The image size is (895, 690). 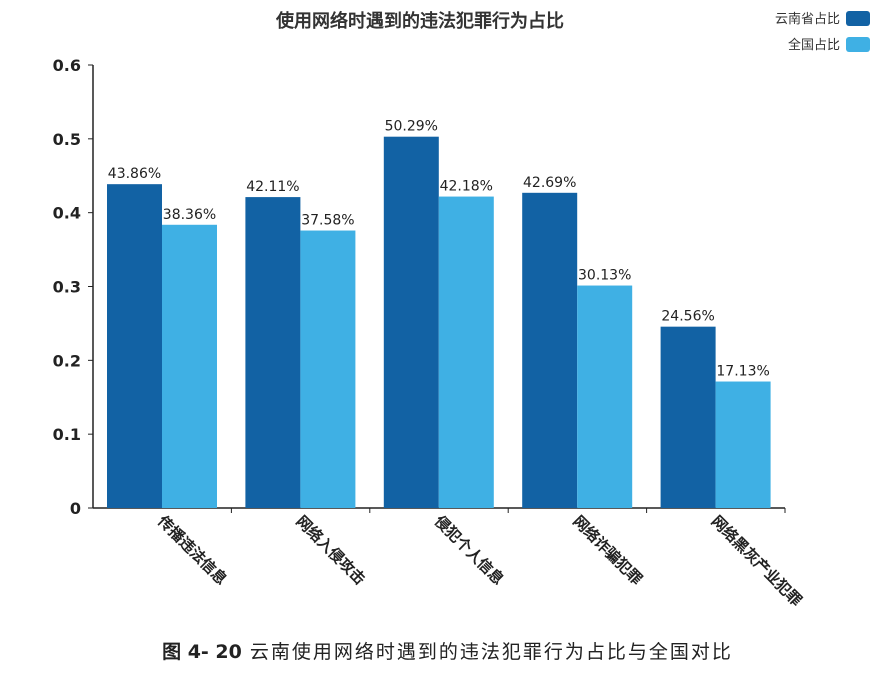 I want to click on x-tick-label: 网络黑灰产业犯罪, so click(x=757, y=561).